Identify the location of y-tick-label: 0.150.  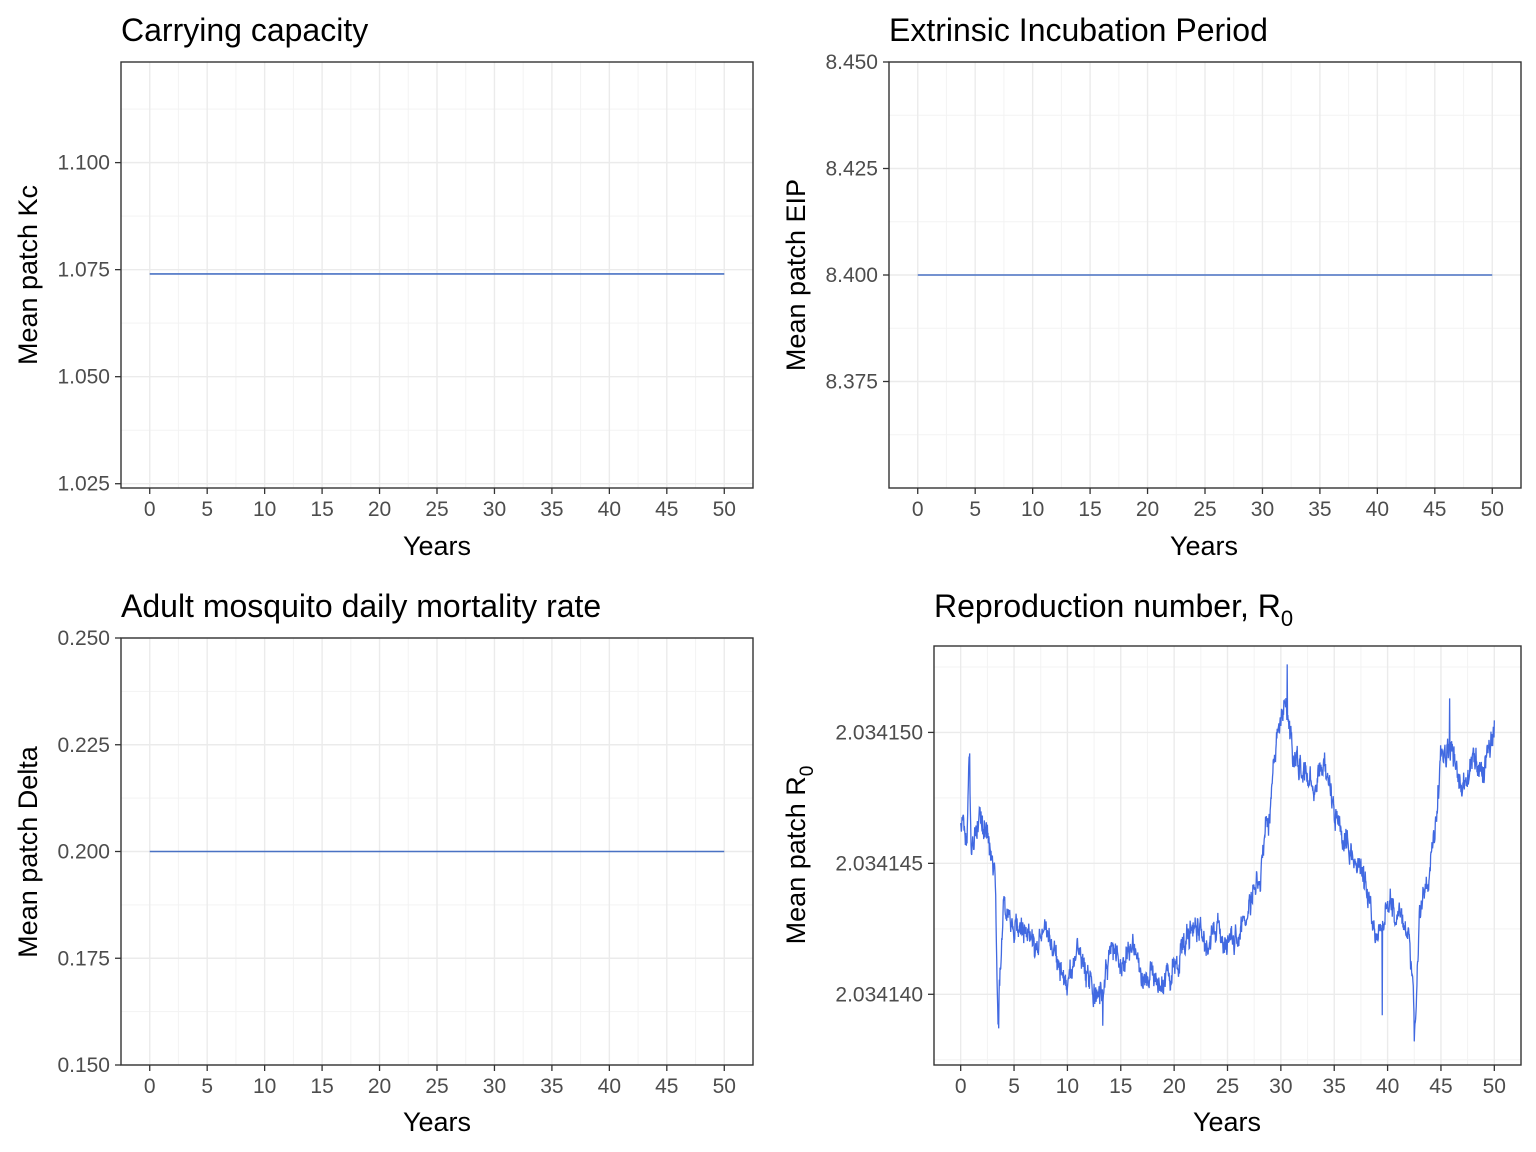
(83, 1065).